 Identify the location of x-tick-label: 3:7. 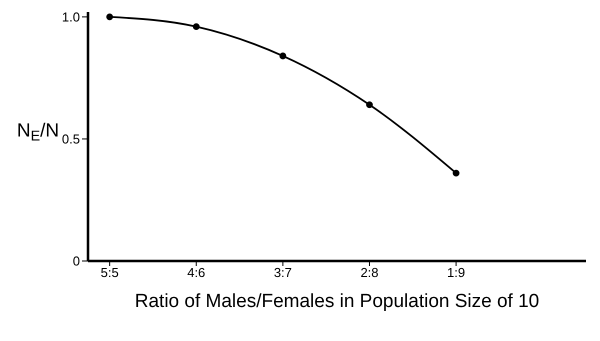
(283, 272).